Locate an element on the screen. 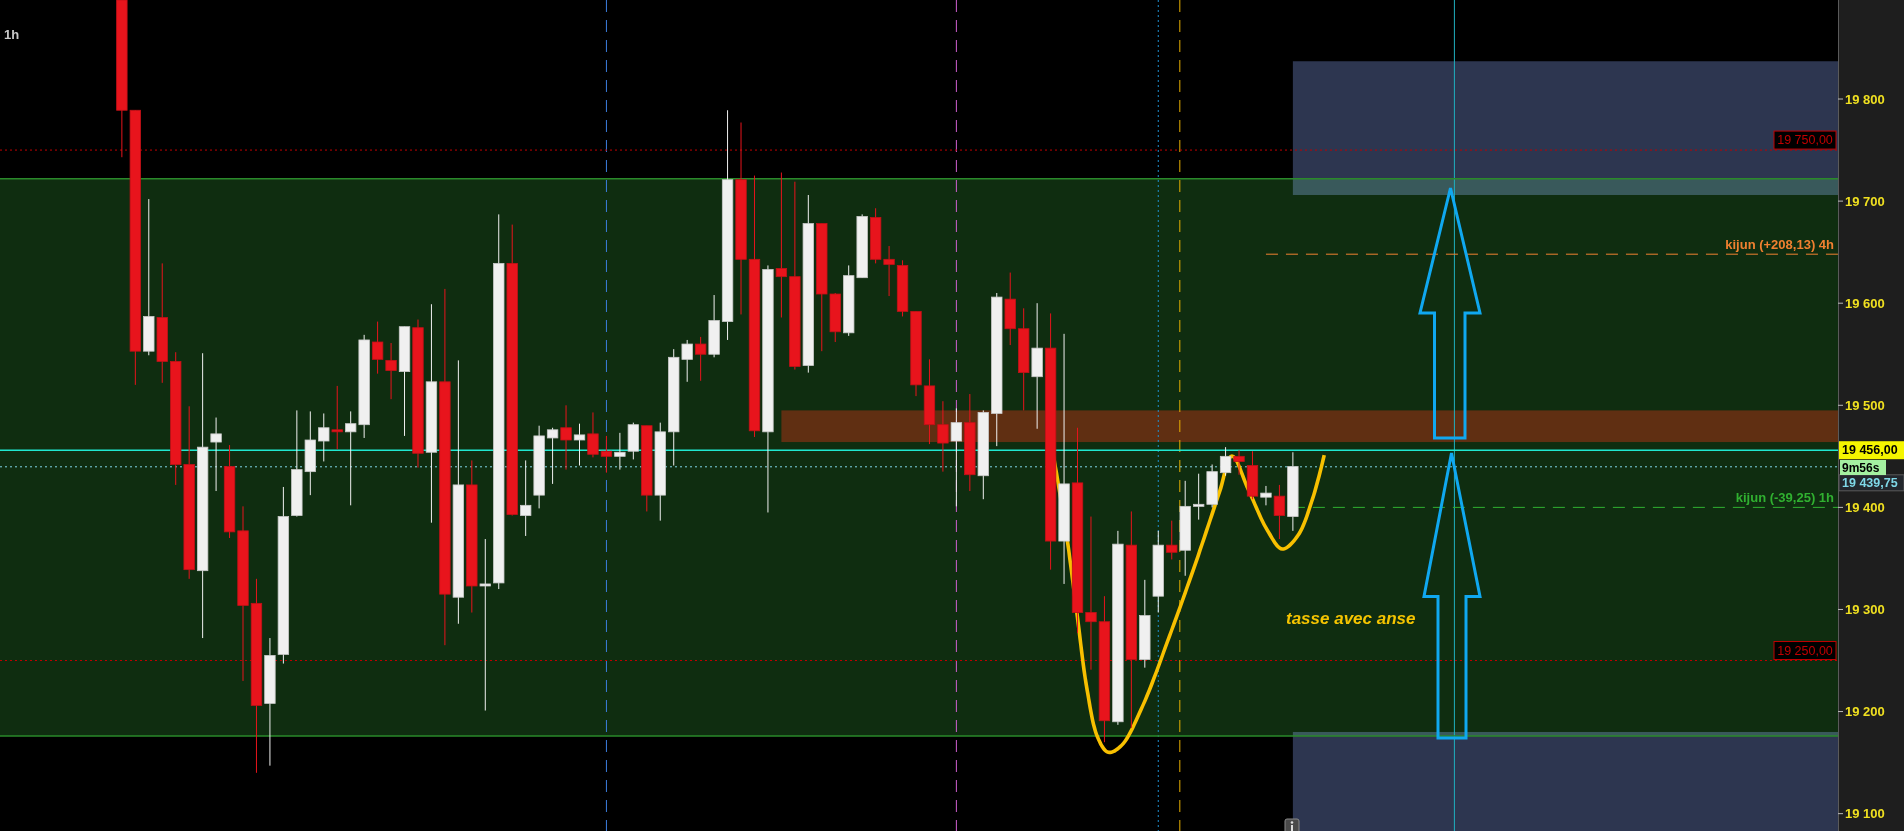 The image size is (1904, 831). ref-line-label: kijun (+208,13) 4h is located at coordinates (1780, 244).